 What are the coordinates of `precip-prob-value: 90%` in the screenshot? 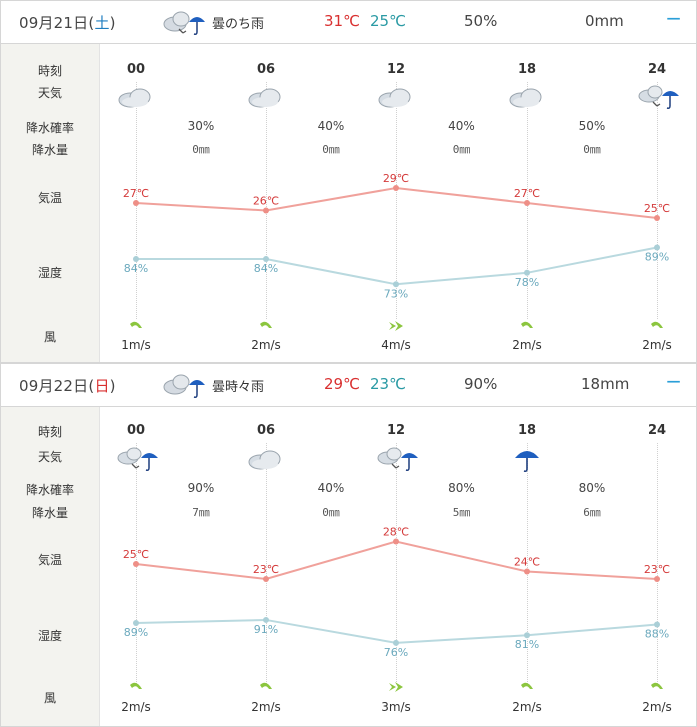 It's located at (201, 488).